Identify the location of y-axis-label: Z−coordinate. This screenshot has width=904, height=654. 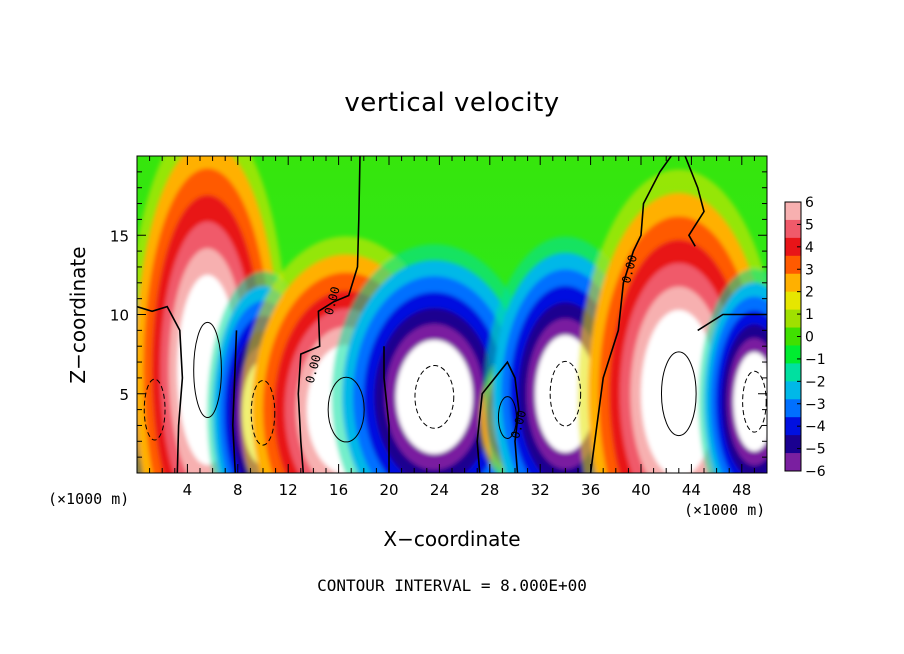
(78, 315).